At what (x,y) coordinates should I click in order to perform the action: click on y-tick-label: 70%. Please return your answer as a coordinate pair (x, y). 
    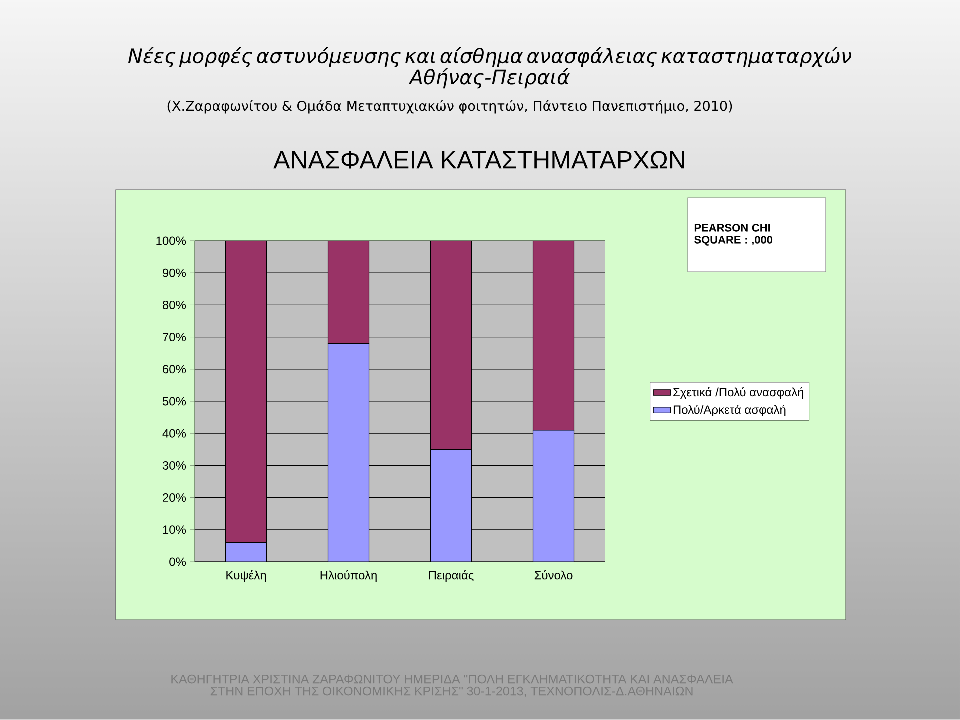
    Looking at the image, I should click on (174, 337).